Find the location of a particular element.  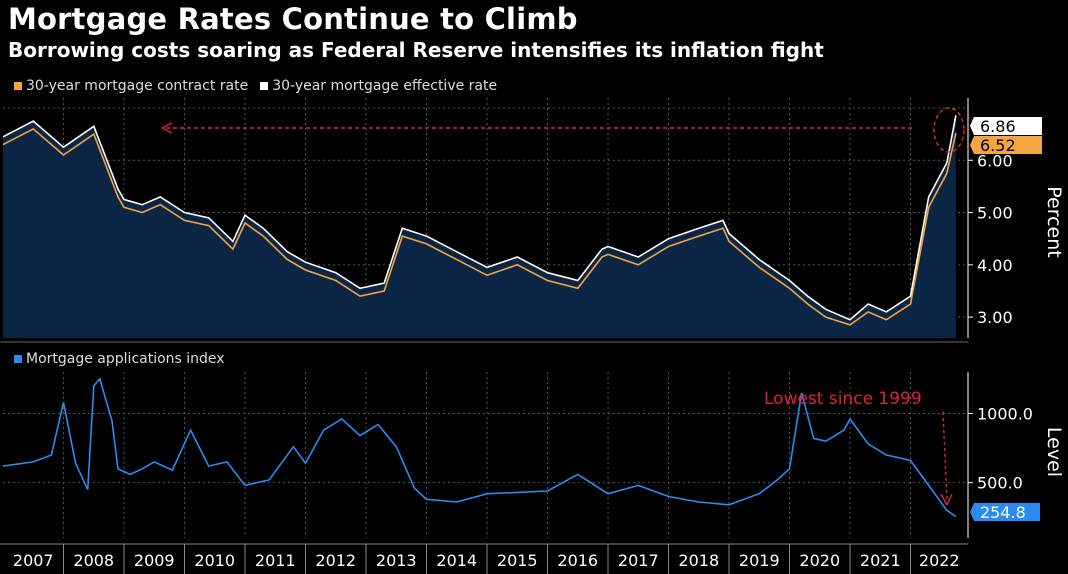

x-axis-year-label: 2010 is located at coordinates (214, 560).